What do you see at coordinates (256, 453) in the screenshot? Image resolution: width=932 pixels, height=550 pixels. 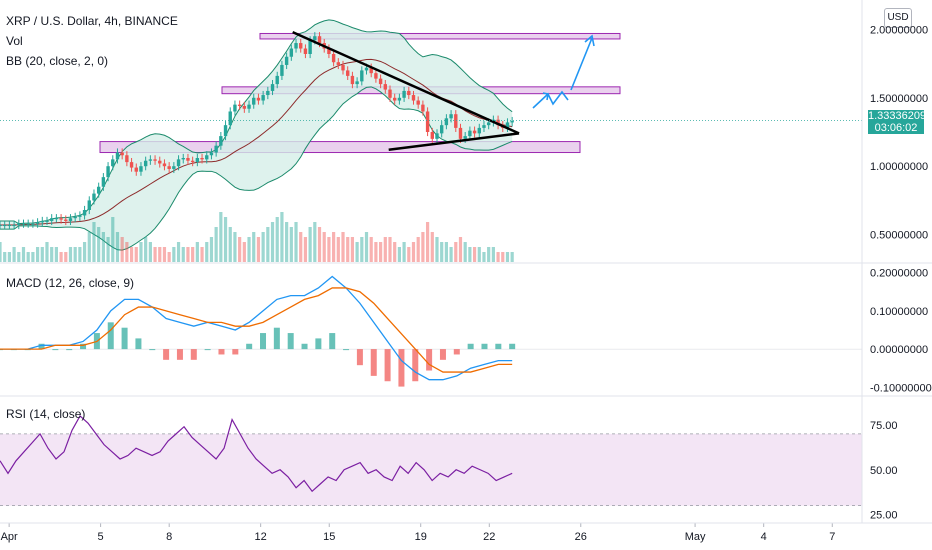 I see `rsi-line` at bounding box center [256, 453].